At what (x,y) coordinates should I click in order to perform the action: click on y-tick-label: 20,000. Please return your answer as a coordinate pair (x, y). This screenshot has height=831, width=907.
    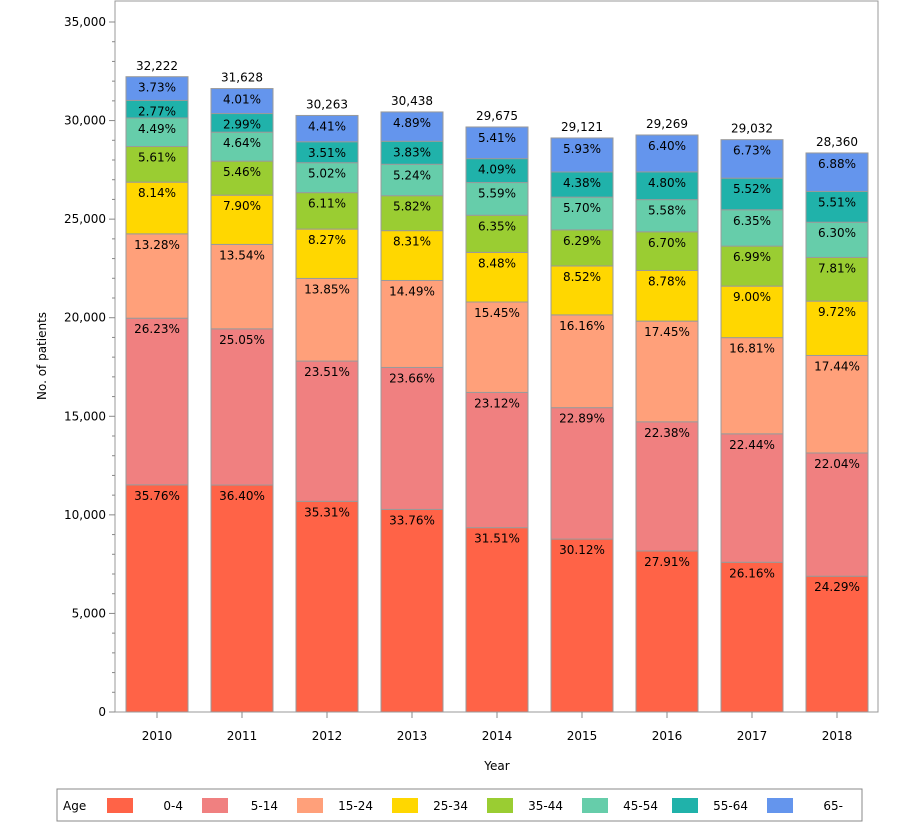
    Looking at the image, I should click on (85, 318).